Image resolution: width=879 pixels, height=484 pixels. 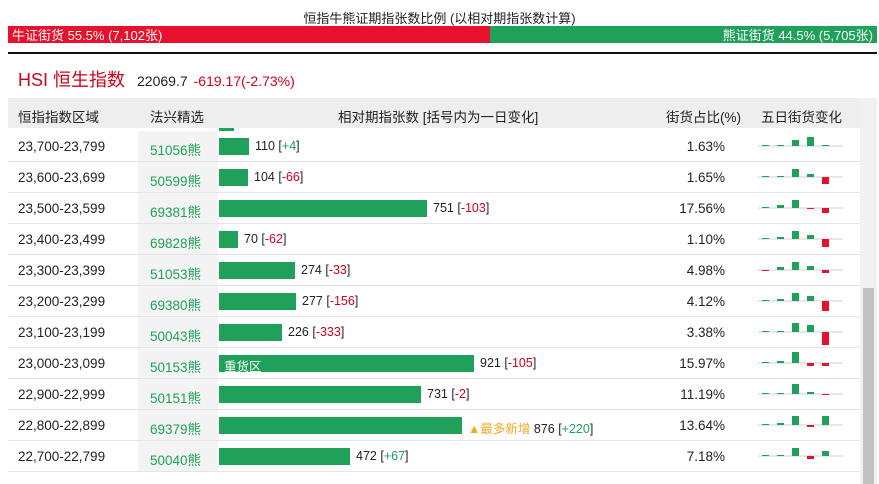 What do you see at coordinates (683, 34) in the screenshot?
I see `bear-share-segment: 熊证街货 44.5% (5,705张)` at bounding box center [683, 34].